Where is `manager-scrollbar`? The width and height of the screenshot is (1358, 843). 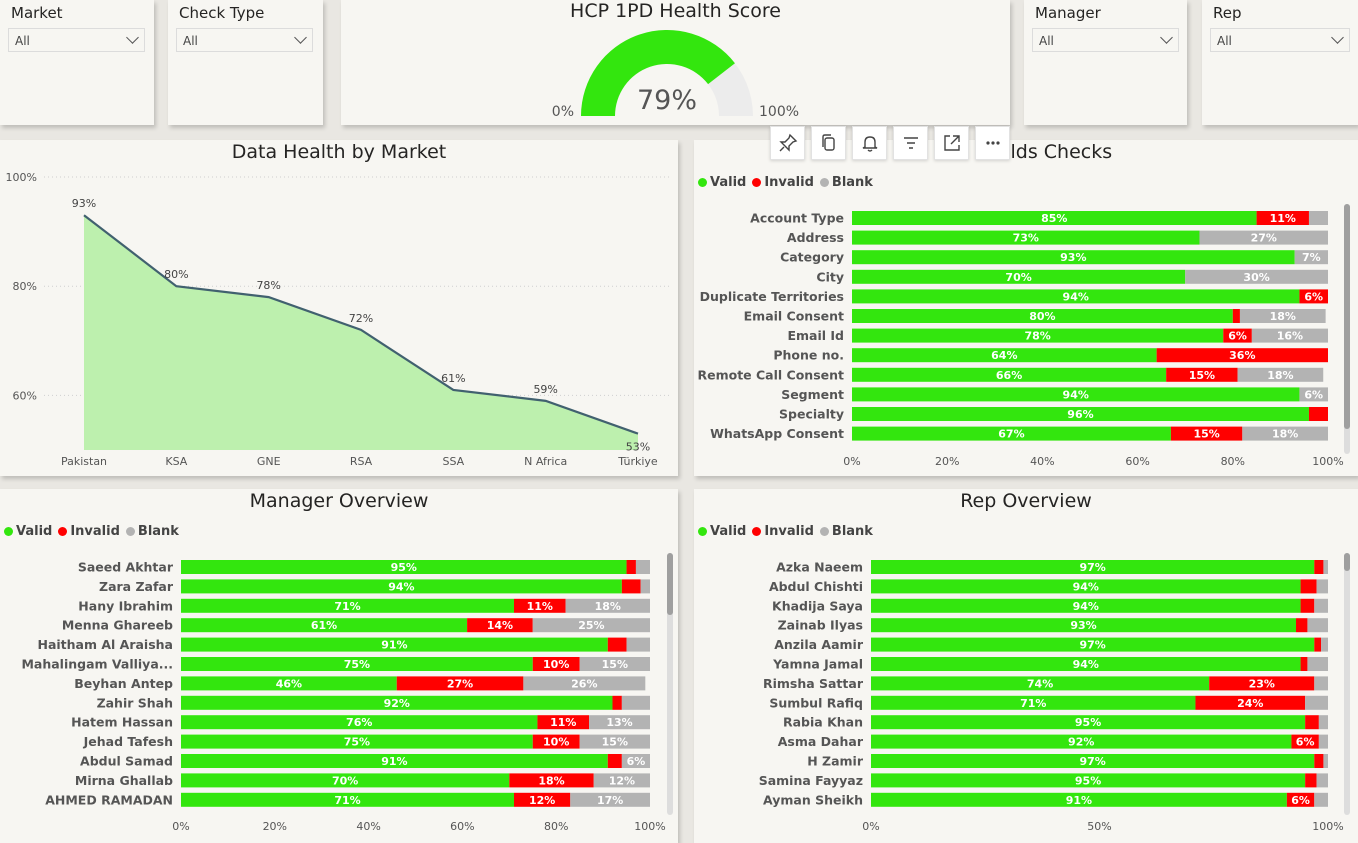 manager-scrollbar is located at coordinates (670, 684).